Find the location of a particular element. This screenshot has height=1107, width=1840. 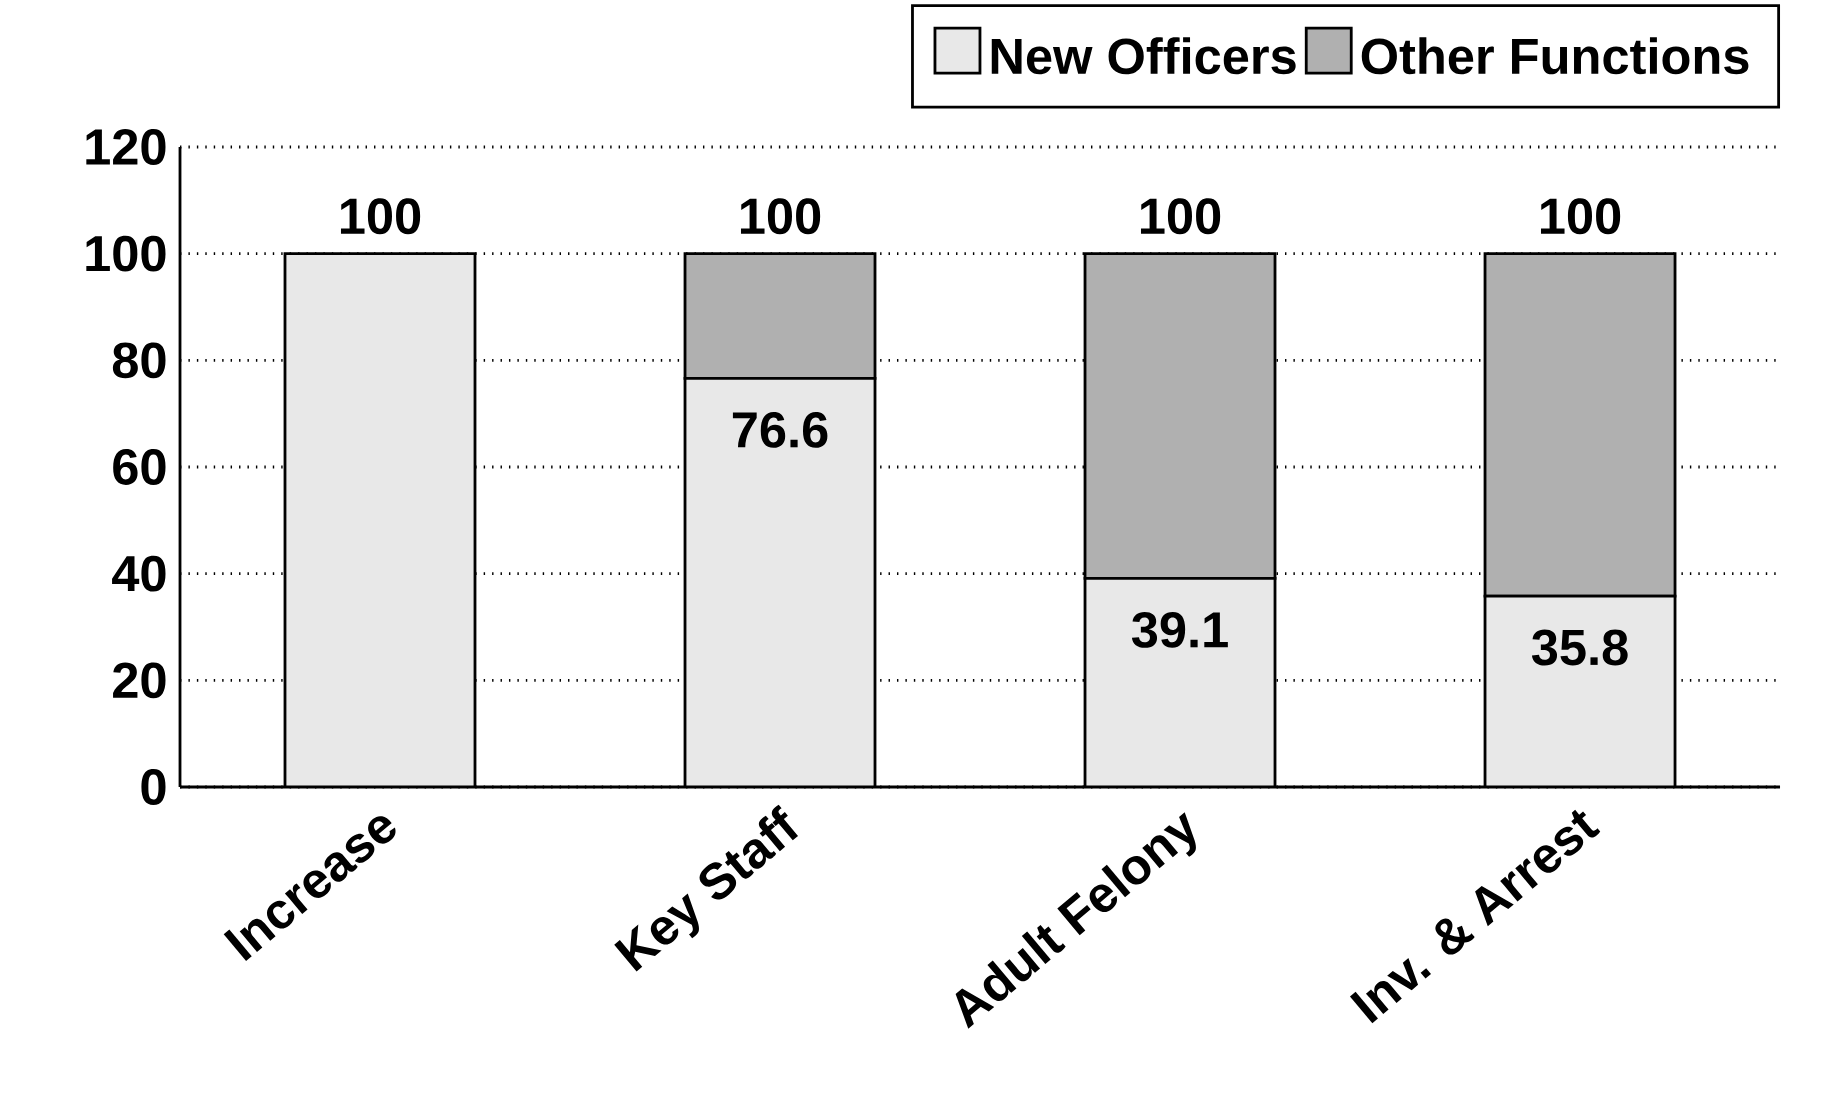

y-tick-label: 20 is located at coordinates (139, 680).